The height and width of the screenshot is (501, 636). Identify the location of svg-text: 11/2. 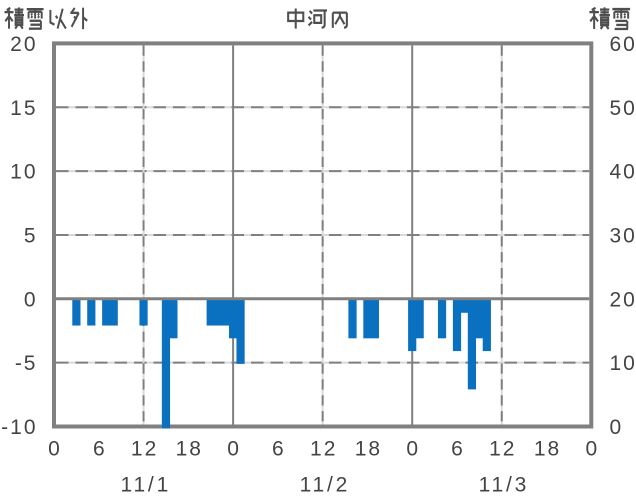
(325, 485).